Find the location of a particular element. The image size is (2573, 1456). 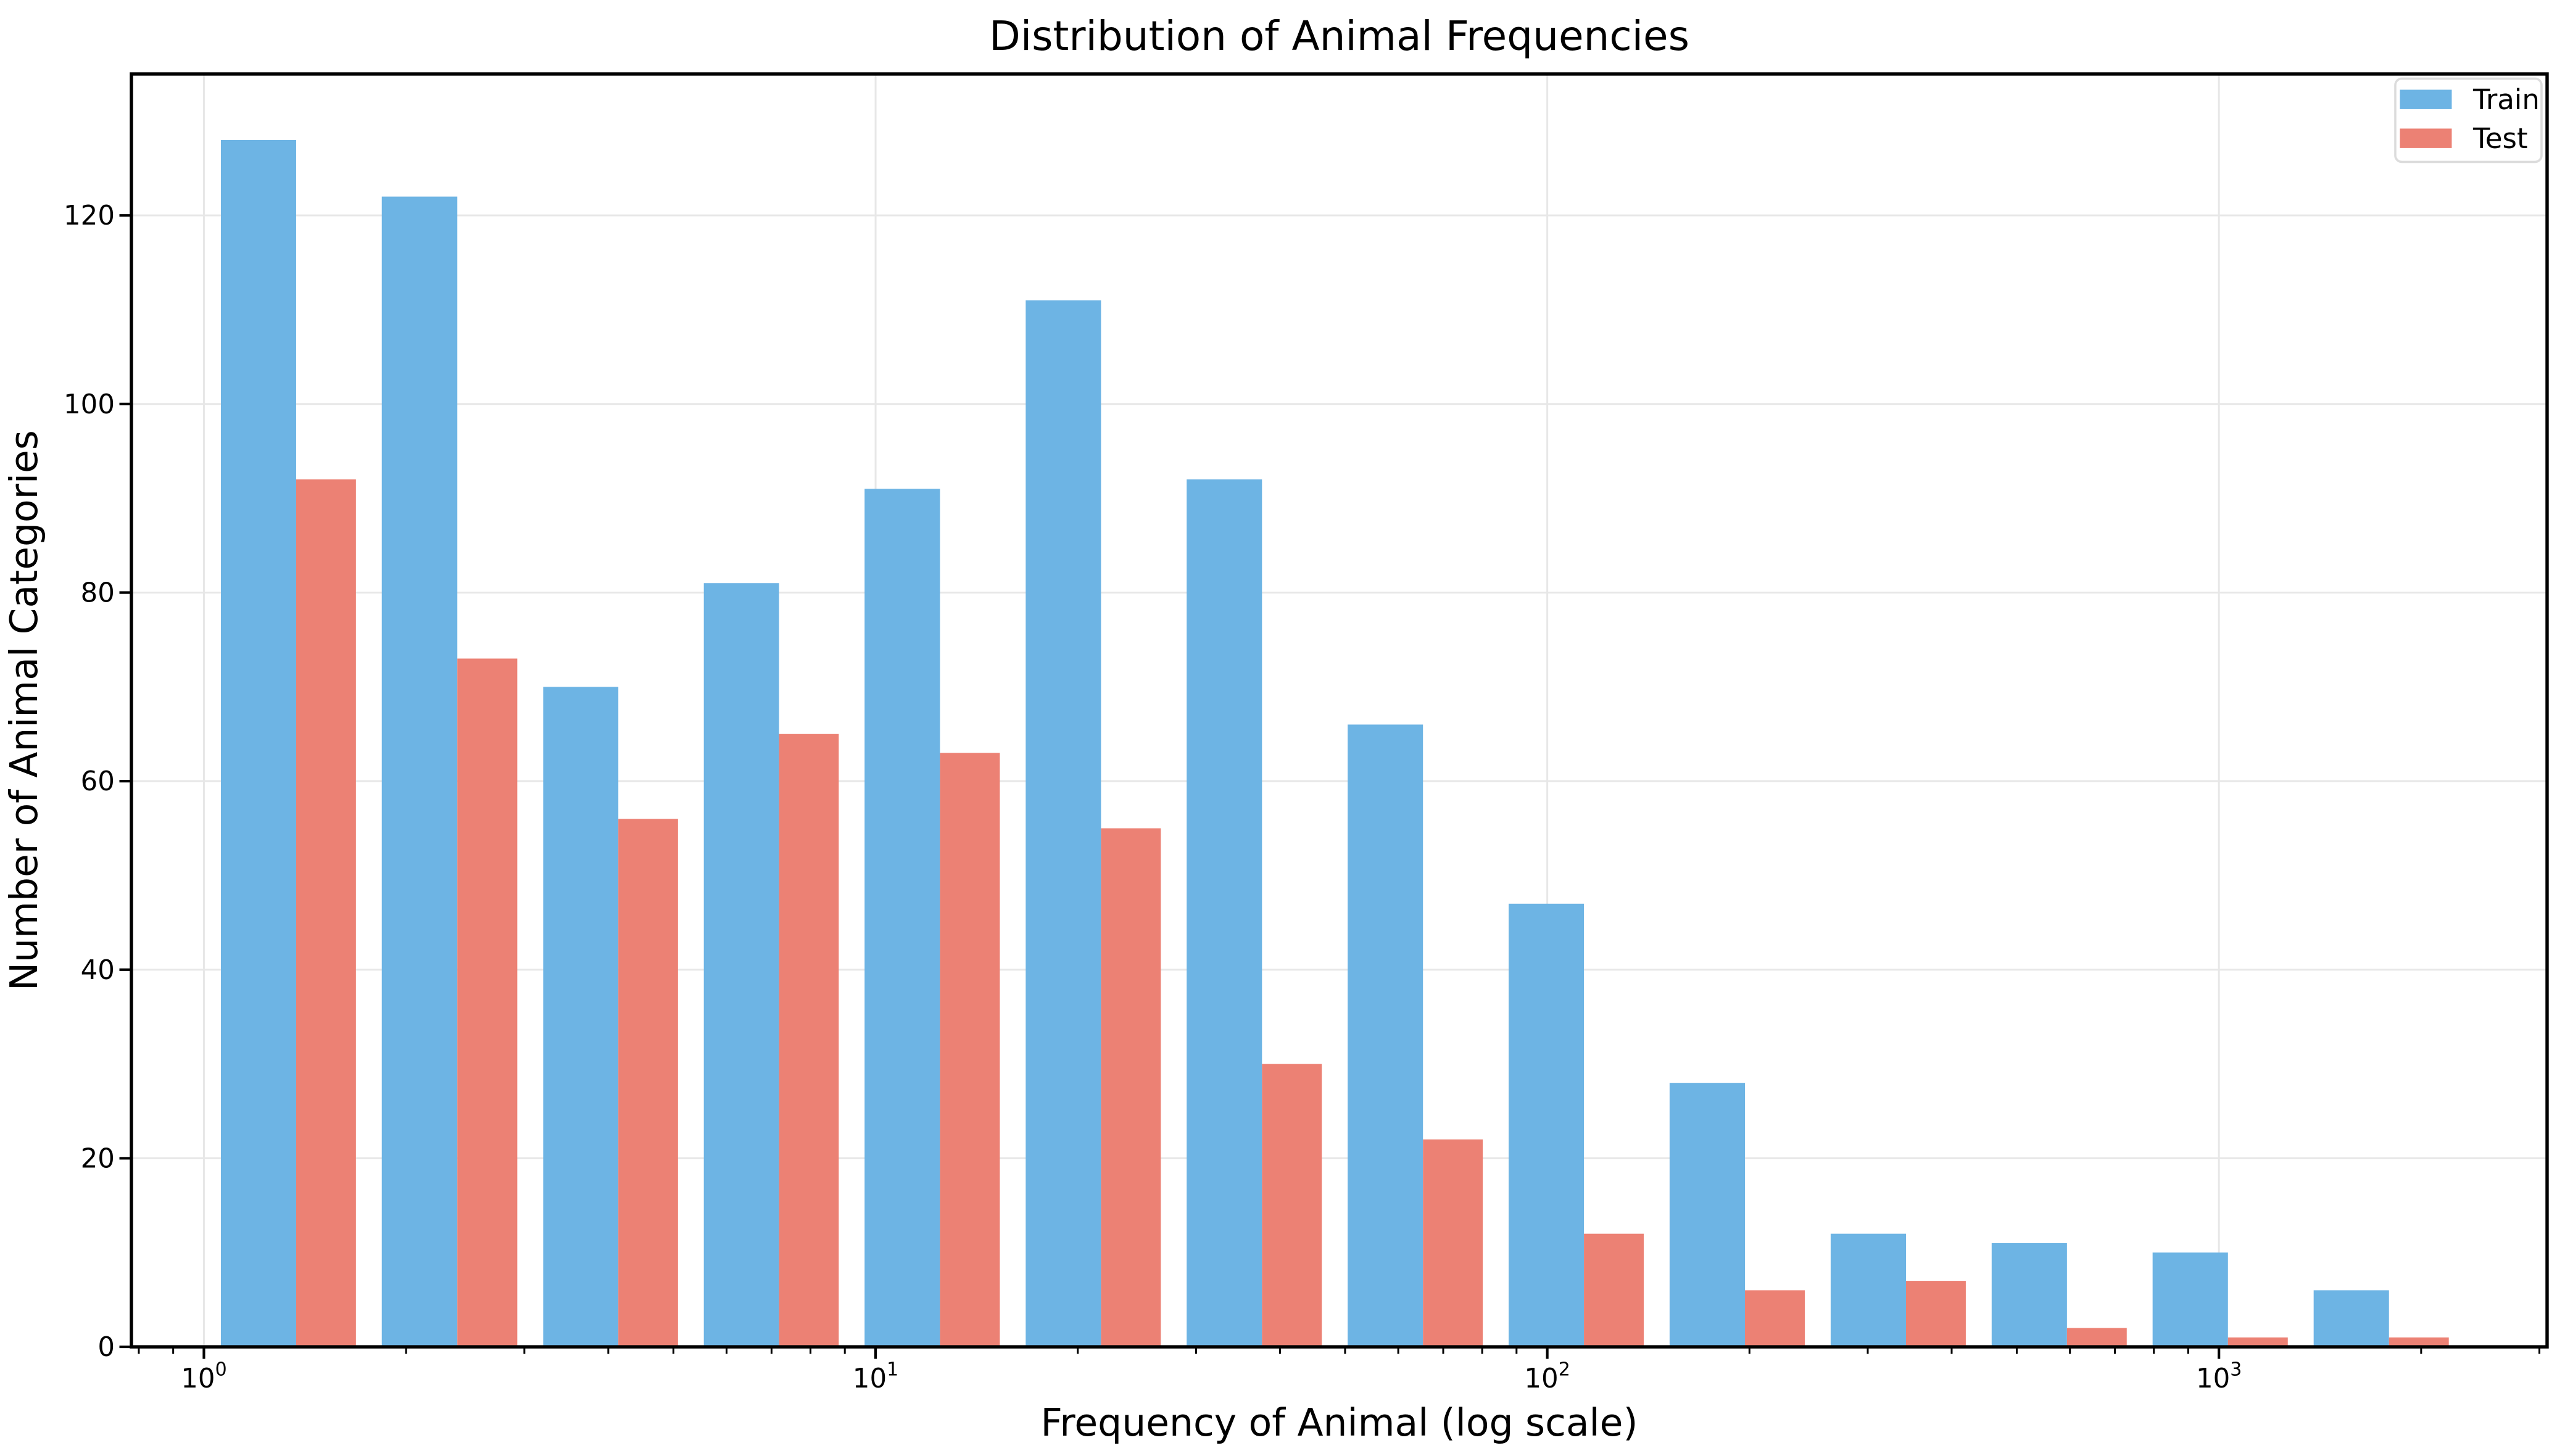

chart-title: Distribution of Animal Frequencies is located at coordinates (1339, 36).